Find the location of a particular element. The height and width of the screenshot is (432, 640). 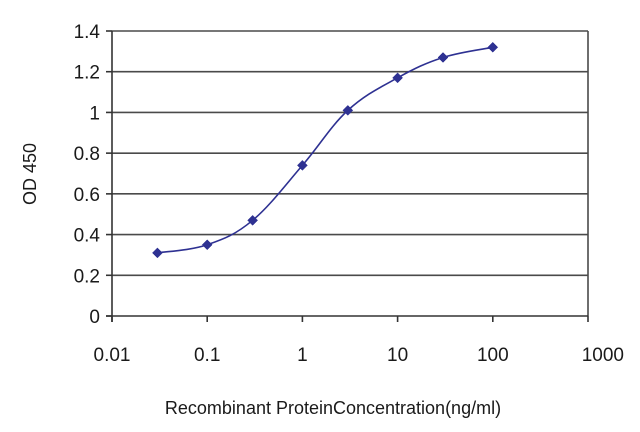

y-tick-label-2: 0.4 is located at coordinates (87, 236).